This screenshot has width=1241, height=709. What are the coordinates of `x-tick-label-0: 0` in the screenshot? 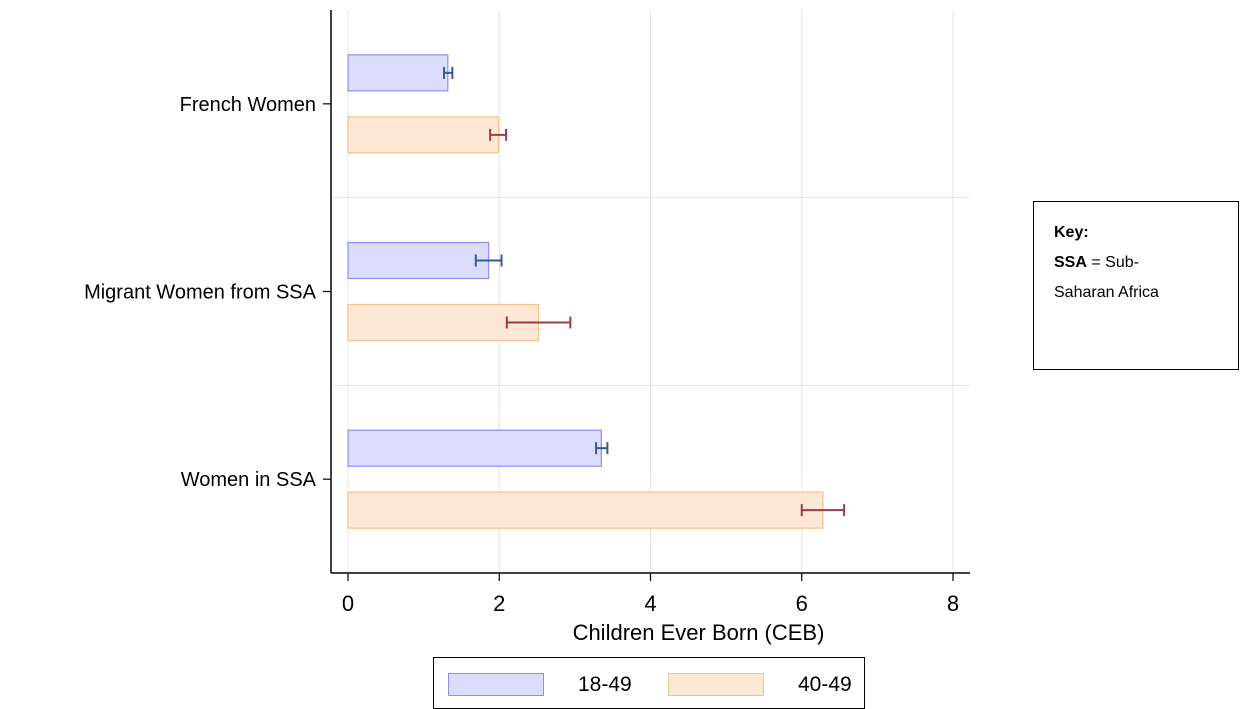 It's located at (348, 603).